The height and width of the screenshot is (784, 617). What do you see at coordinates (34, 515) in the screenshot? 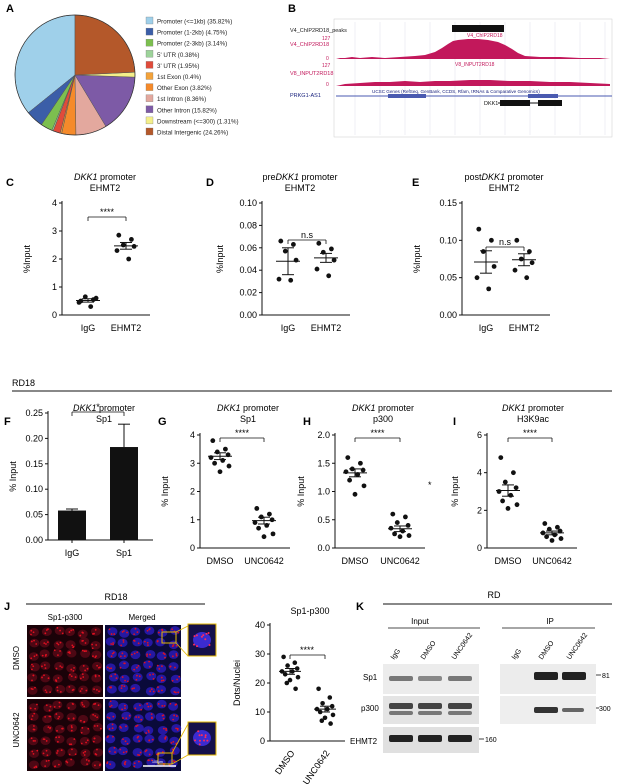
I see `y-tick-label: 0.05` at bounding box center [34, 515].